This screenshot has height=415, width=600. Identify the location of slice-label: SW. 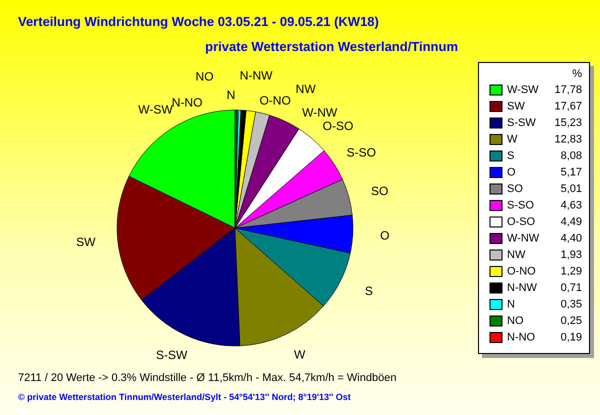
(86, 242).